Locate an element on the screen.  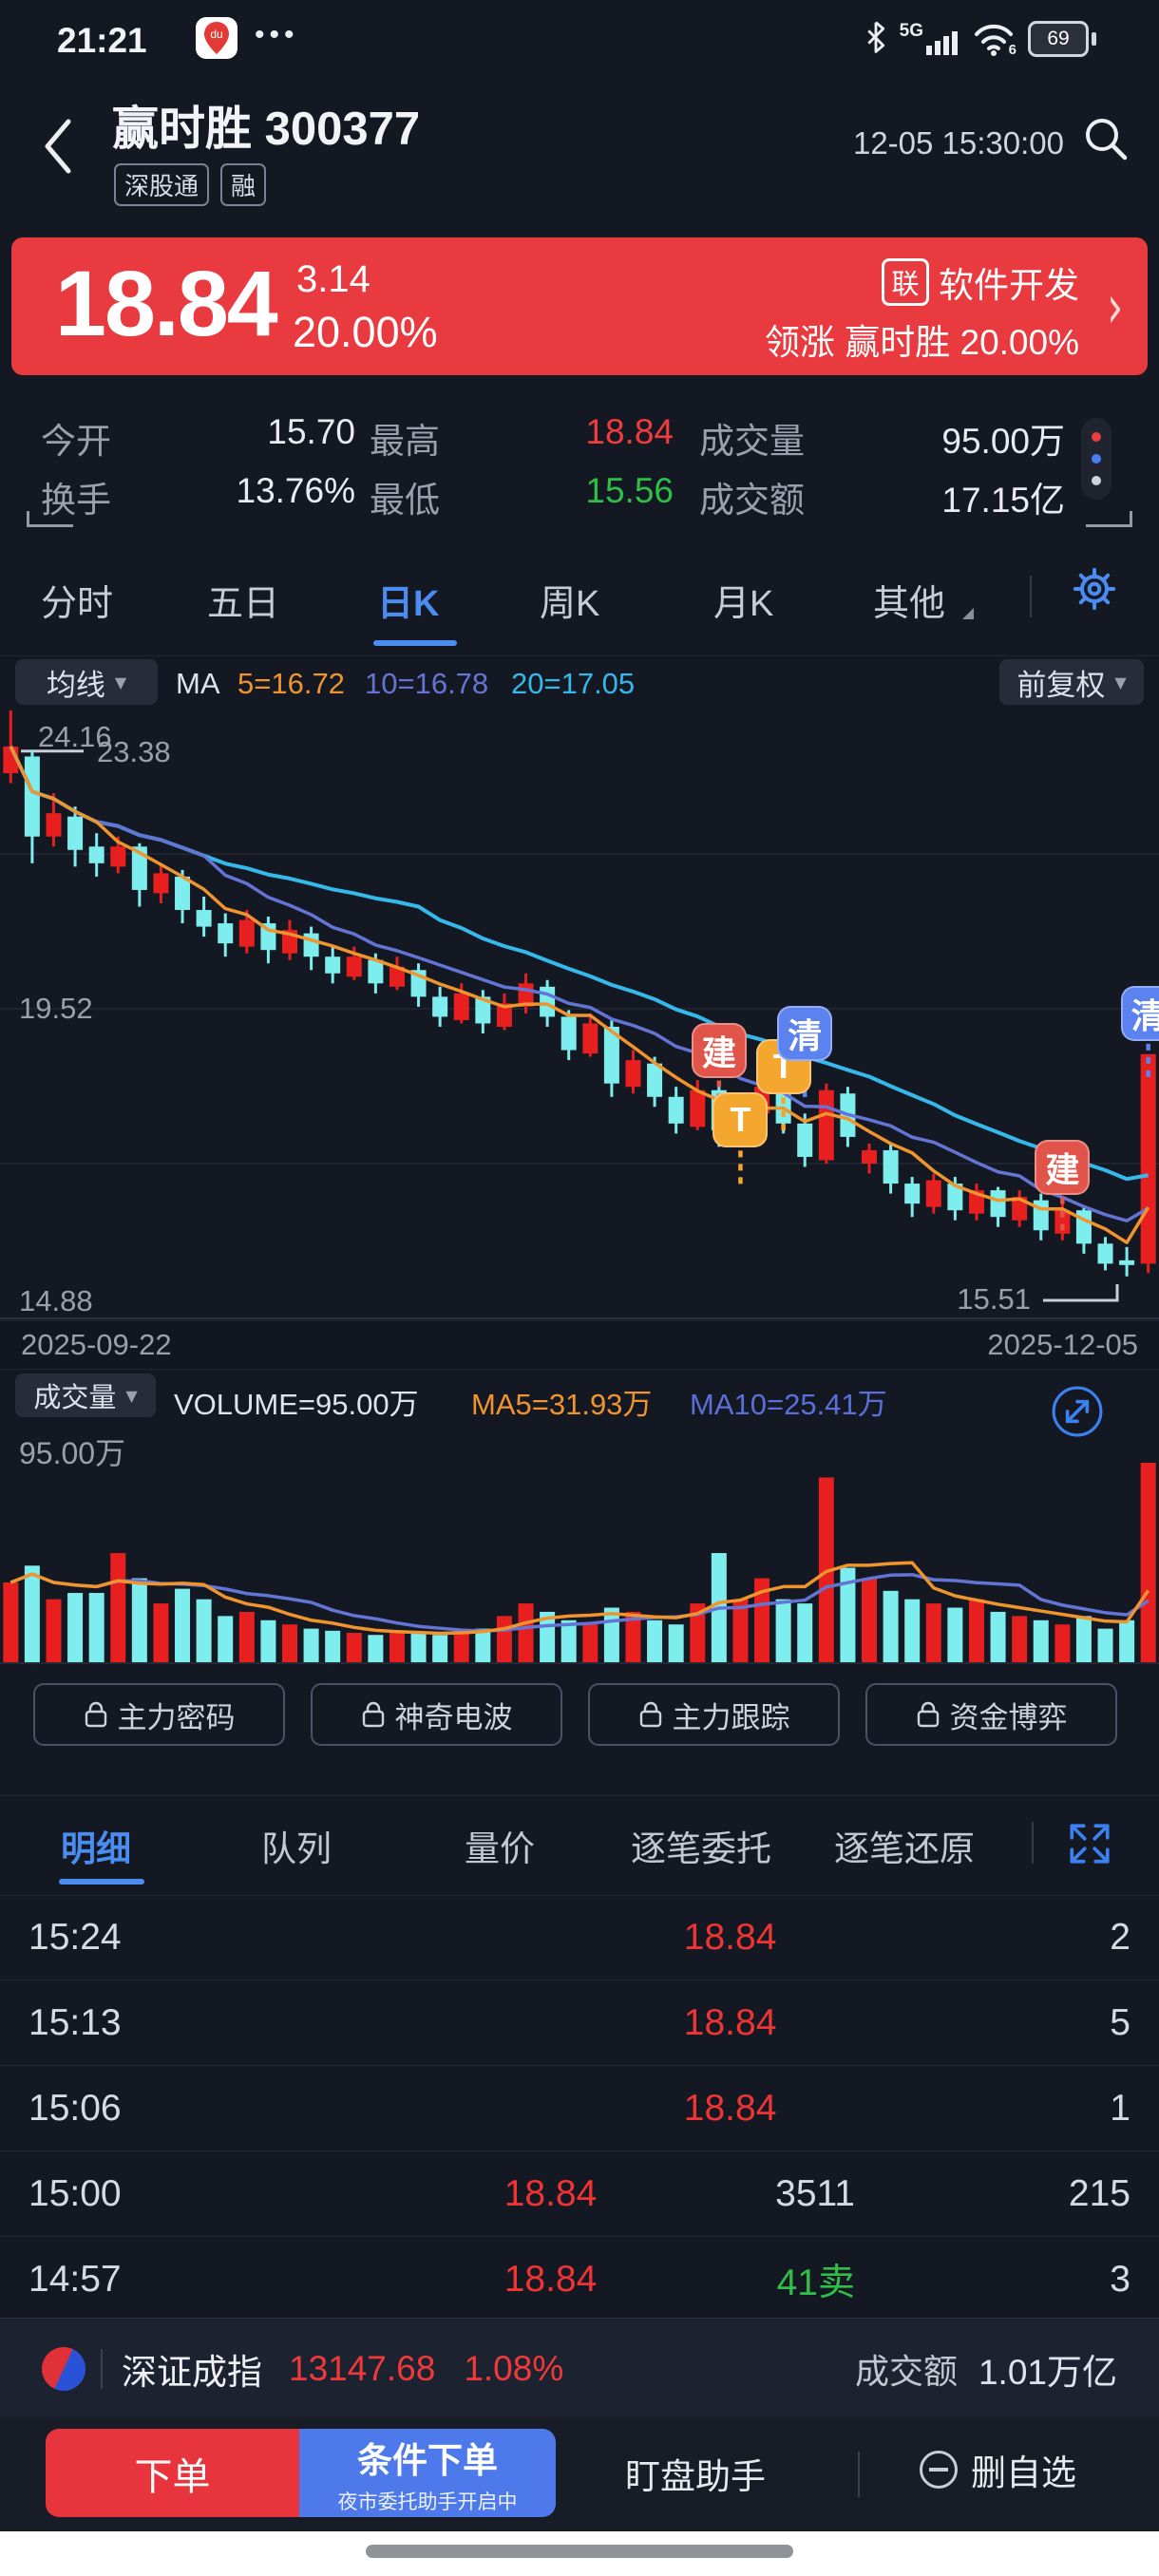
trade-marker-badge: T is located at coordinates (740, 1120).